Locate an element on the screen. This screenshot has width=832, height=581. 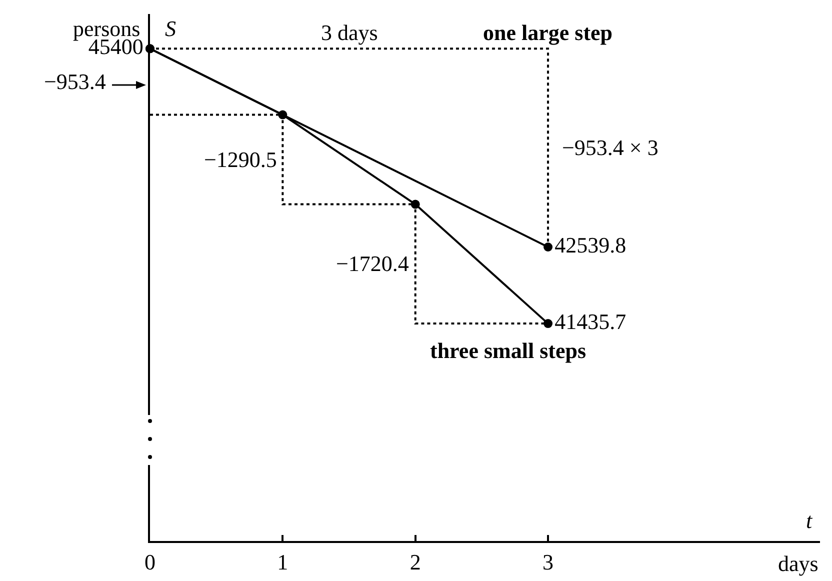
annotation: 3 days is located at coordinates (349, 32).